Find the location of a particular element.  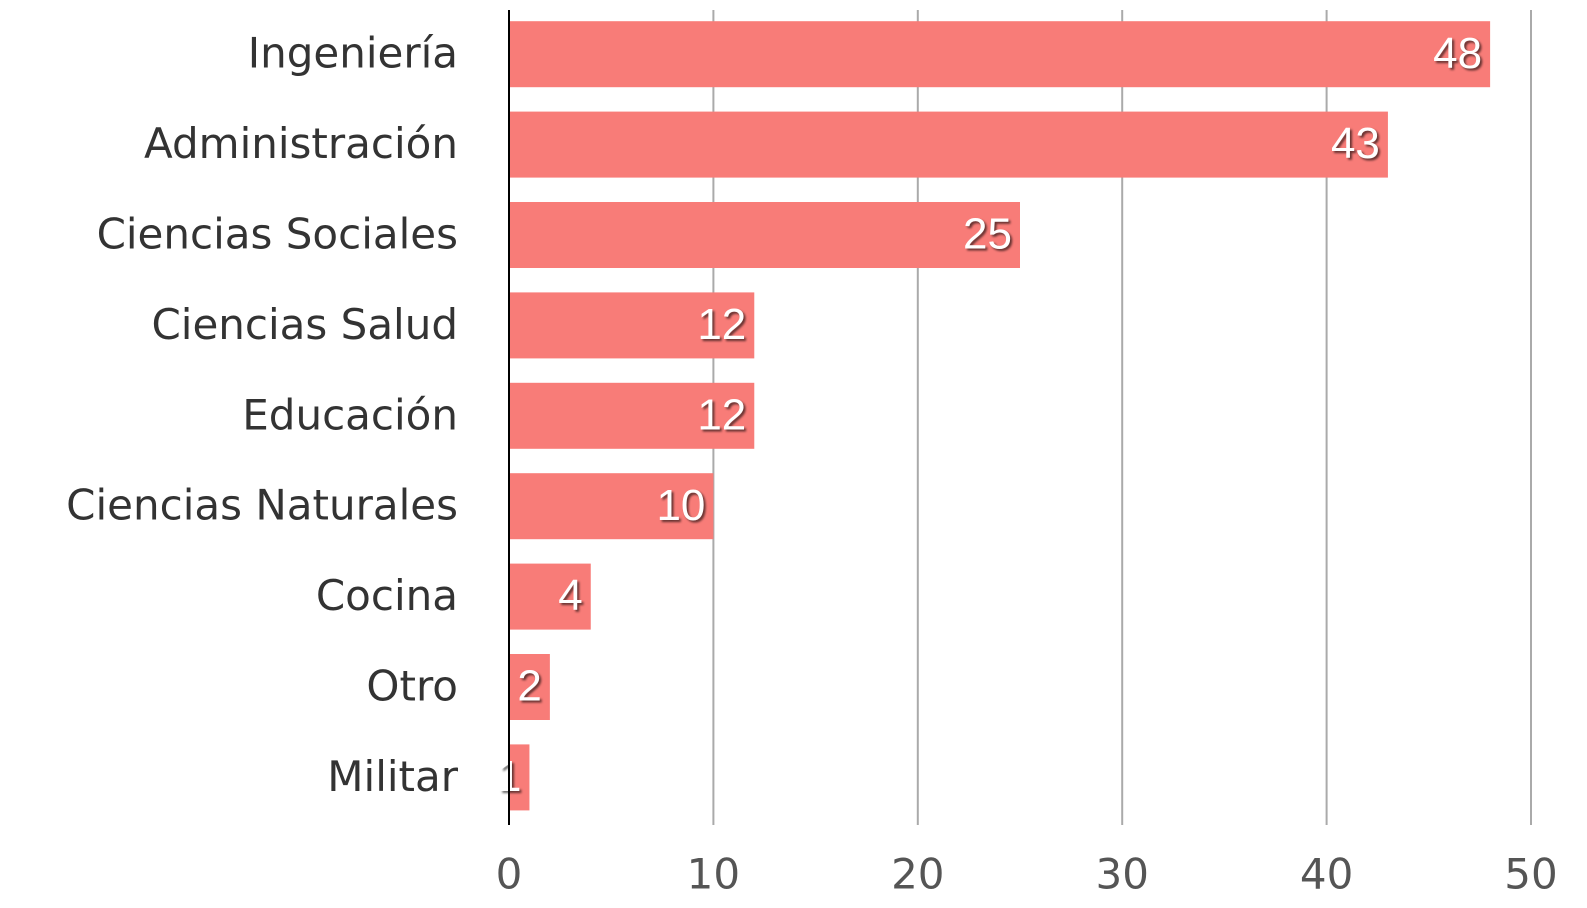

y-tick-label: Administración is located at coordinates (301, 143).